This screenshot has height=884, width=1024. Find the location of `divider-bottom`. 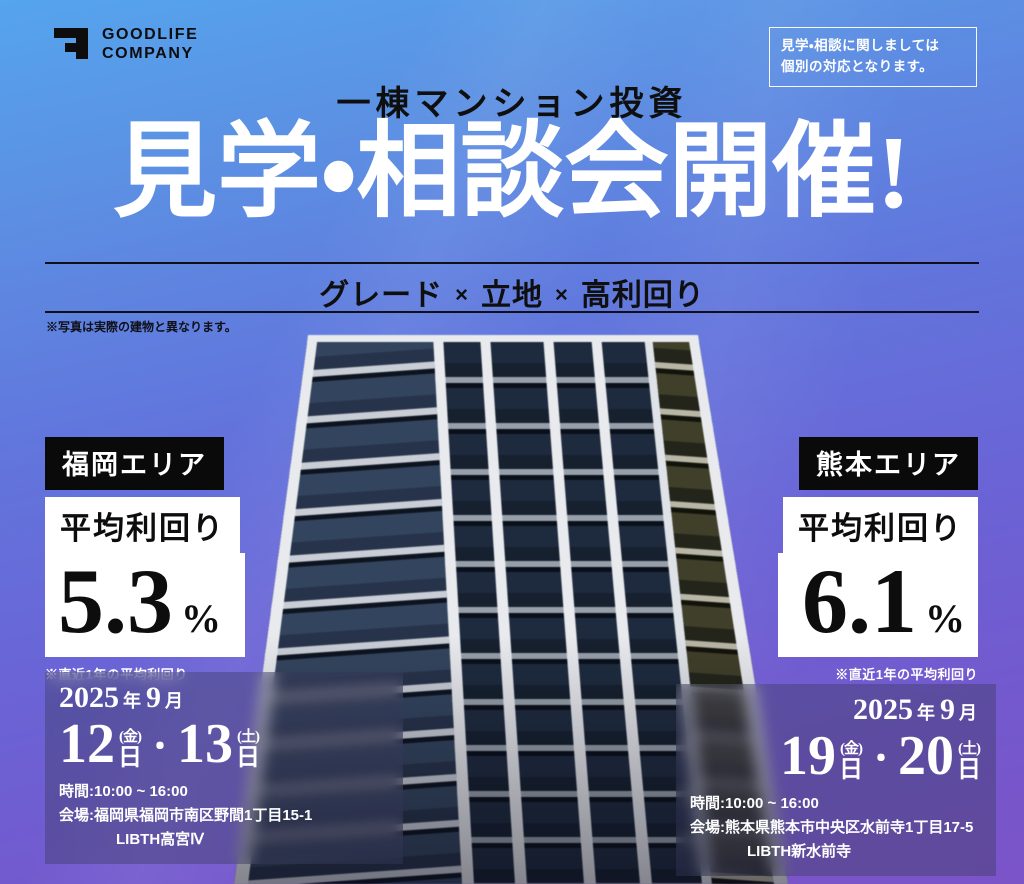

divider-bottom is located at coordinates (512, 312).